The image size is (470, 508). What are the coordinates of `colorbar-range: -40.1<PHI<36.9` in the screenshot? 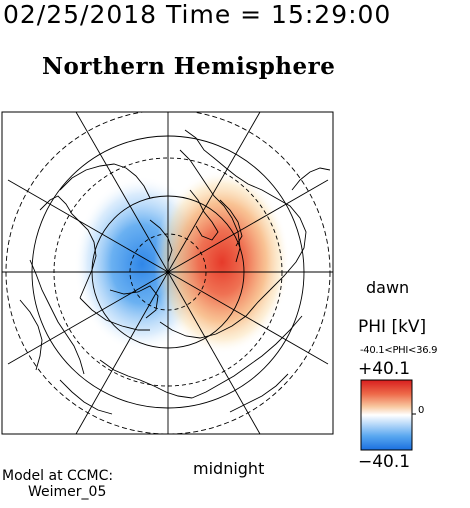 It's located at (399, 350).